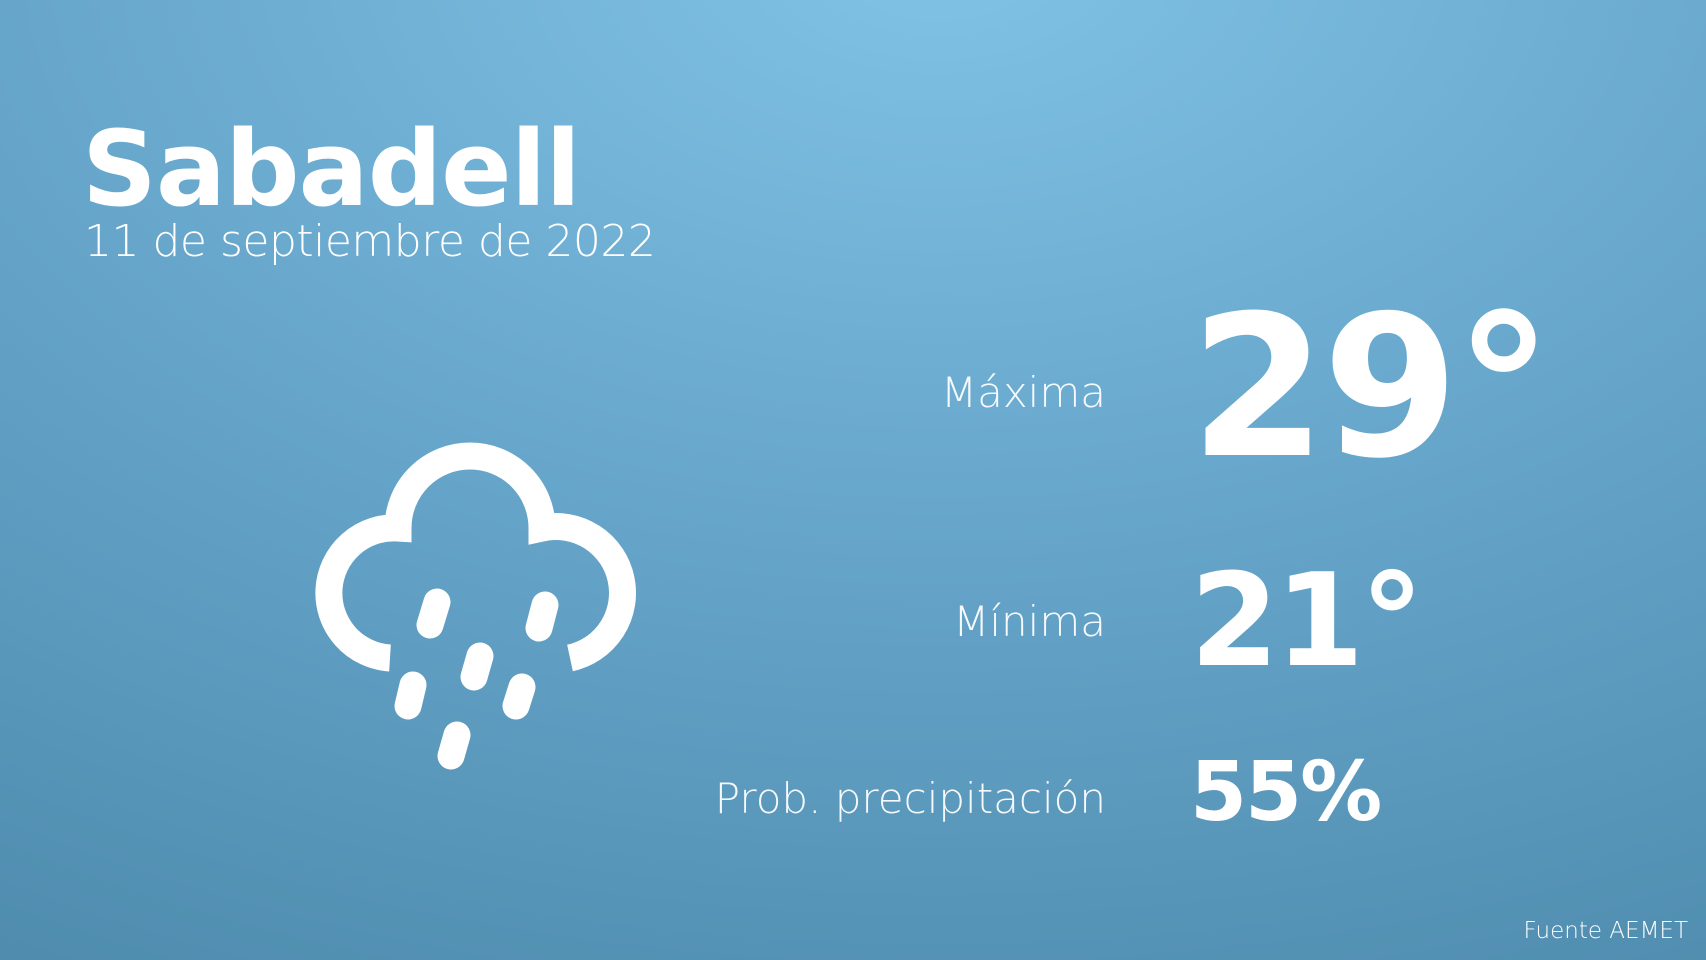  What do you see at coordinates (910, 798) in the screenshot?
I see `precipitation-label: Prob. precipitación` at bounding box center [910, 798].